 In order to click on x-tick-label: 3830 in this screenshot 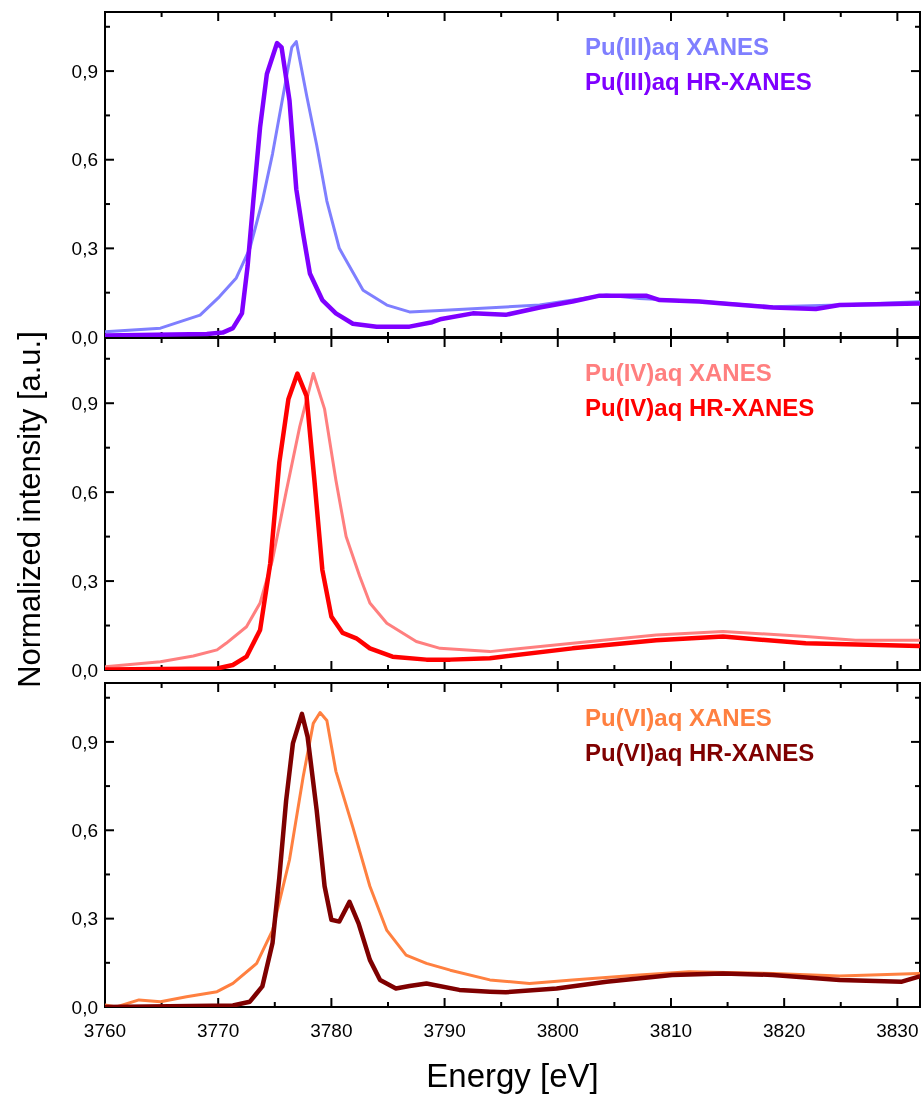, I will do `click(897, 1030)`.